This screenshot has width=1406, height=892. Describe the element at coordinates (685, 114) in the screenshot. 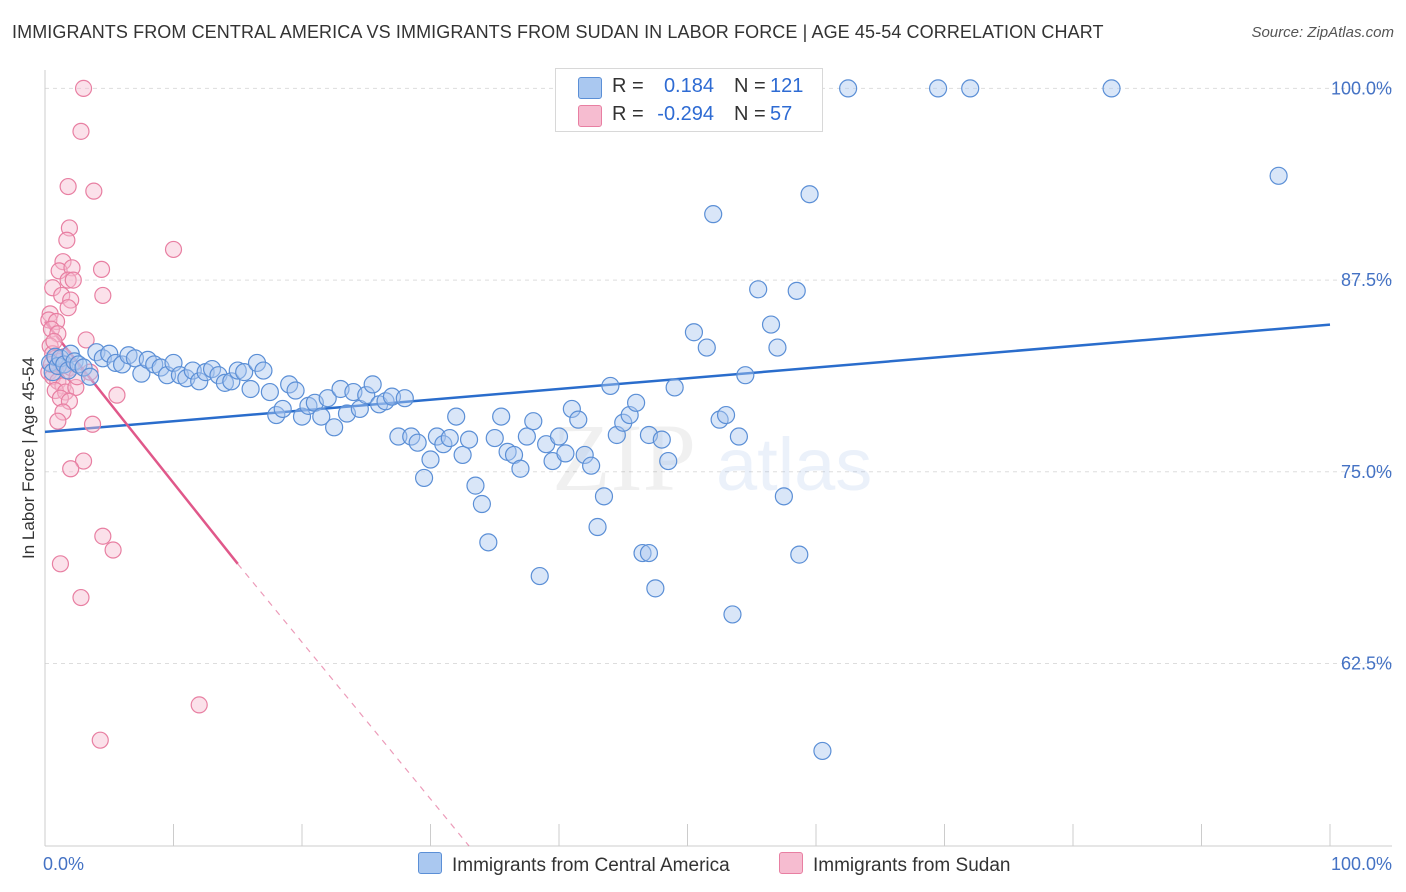

I see `legend-r-value: -0.294` at that location.